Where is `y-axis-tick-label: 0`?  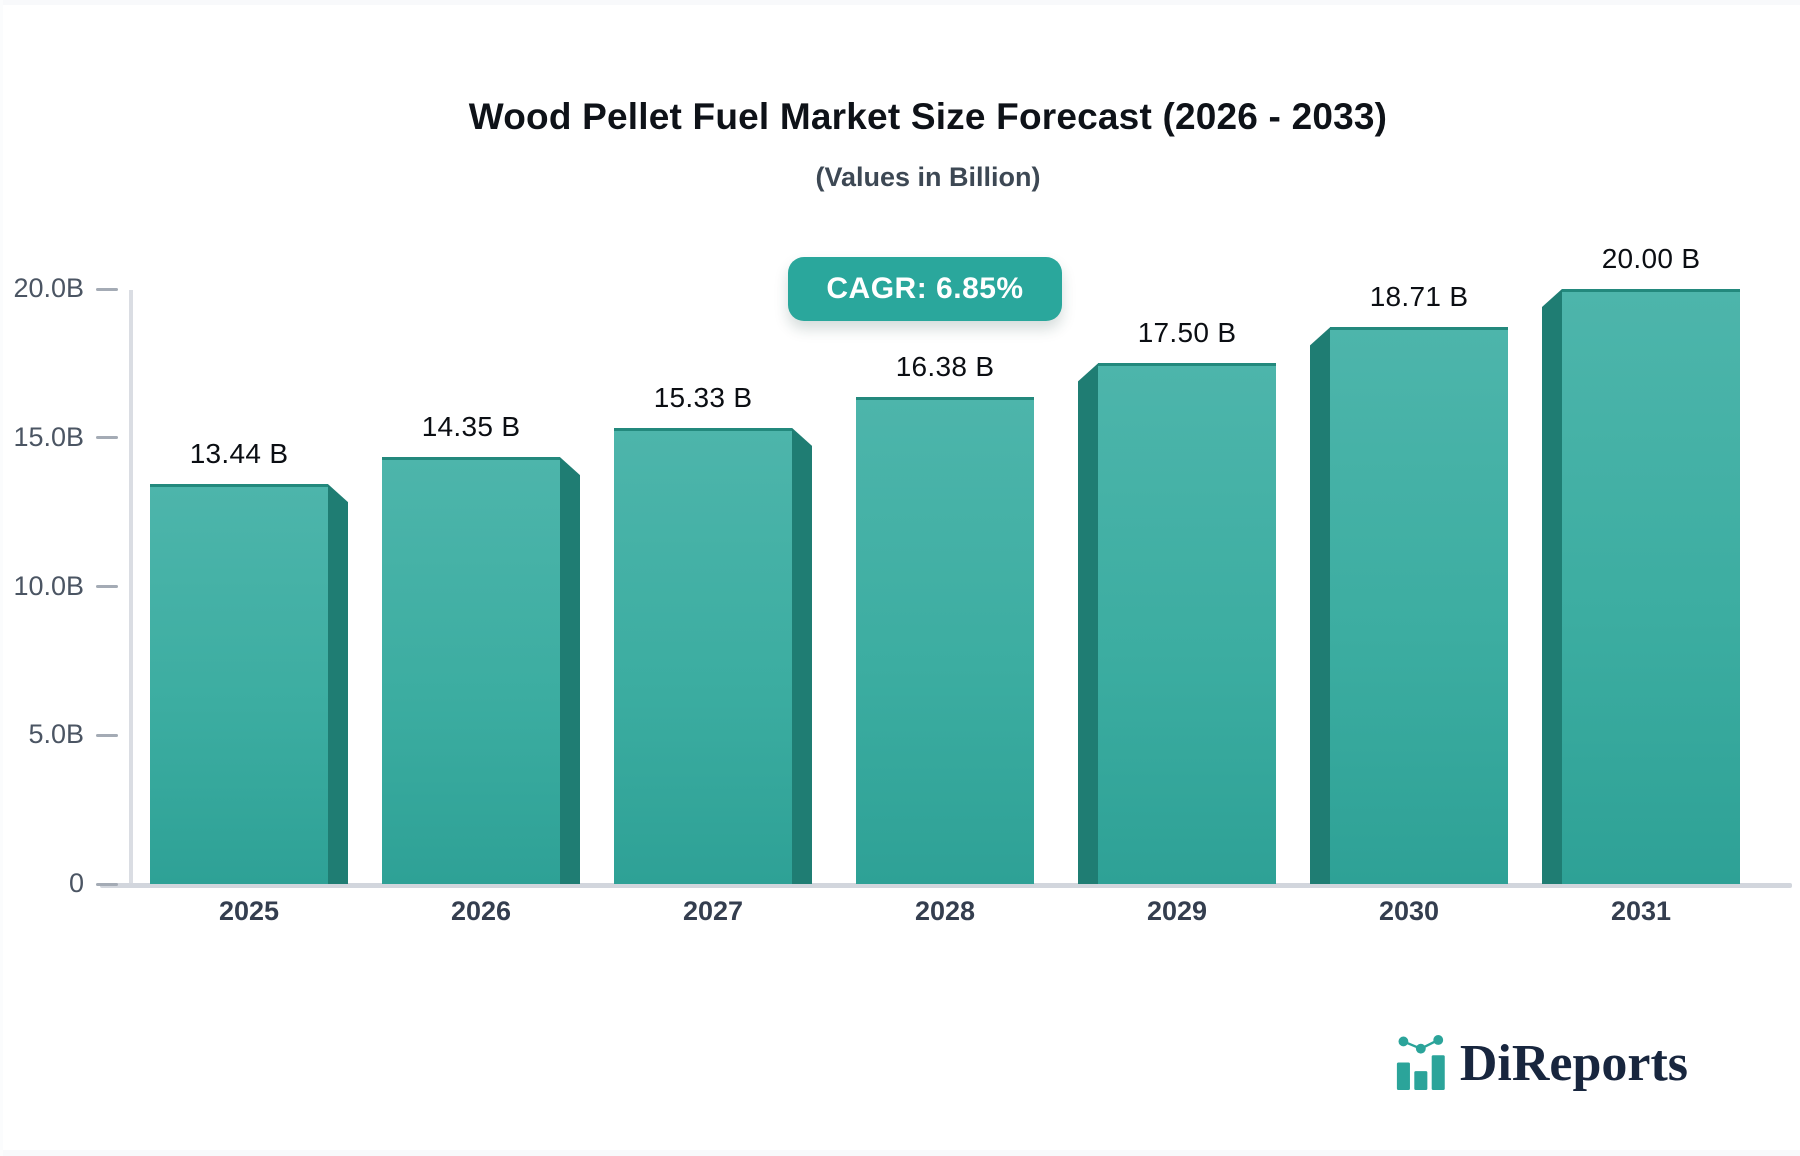 y-axis-tick-label: 0 is located at coordinates (76, 883).